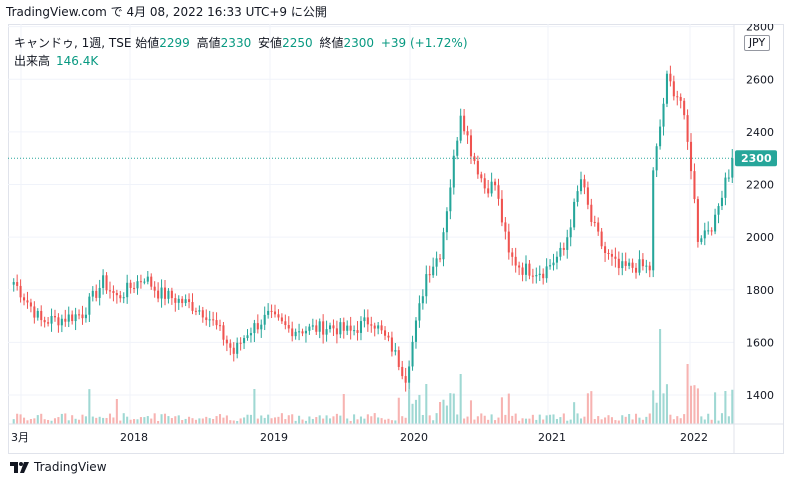  I want to click on symbol-label: キャンドゥ, 1週, TSE, so click(73, 43).